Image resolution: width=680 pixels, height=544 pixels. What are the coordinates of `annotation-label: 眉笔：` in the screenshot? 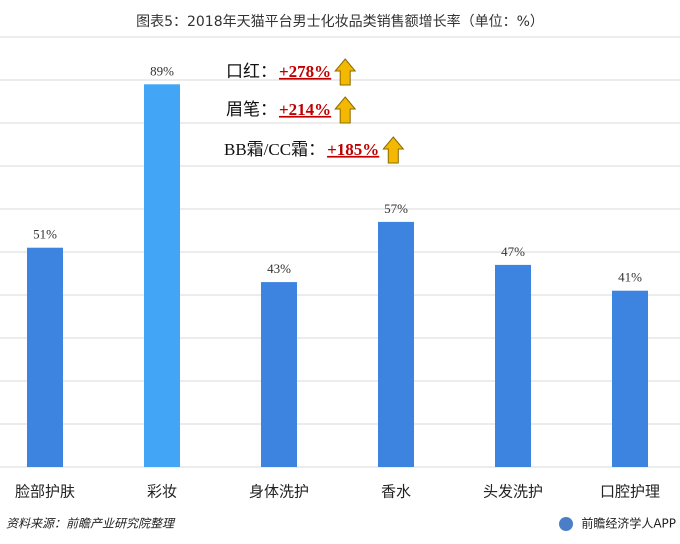 It's located at (251, 109).